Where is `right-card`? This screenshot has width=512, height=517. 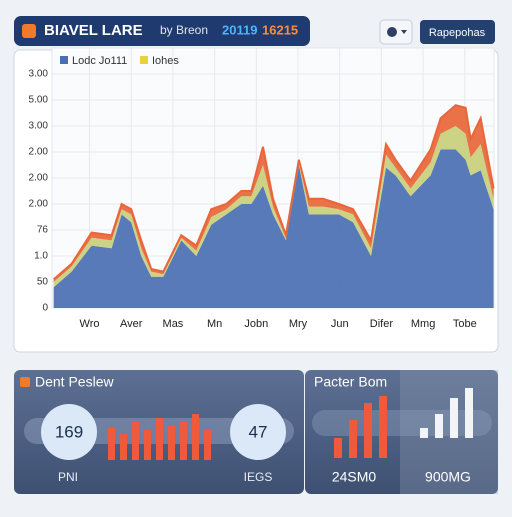
right-card is located at coordinates (401, 432).